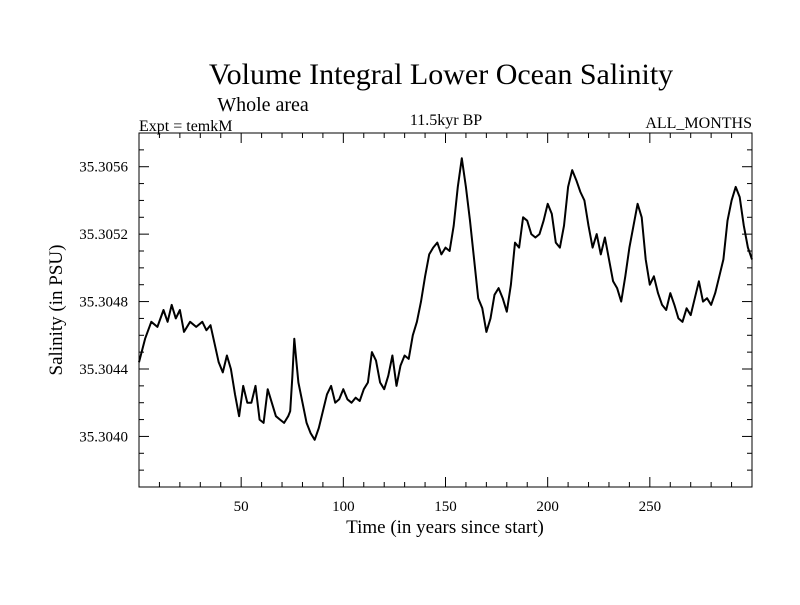 The image size is (800, 605). Describe the element at coordinates (446, 120) in the screenshot. I see `annotation-center: 11.5kyr BP` at that location.